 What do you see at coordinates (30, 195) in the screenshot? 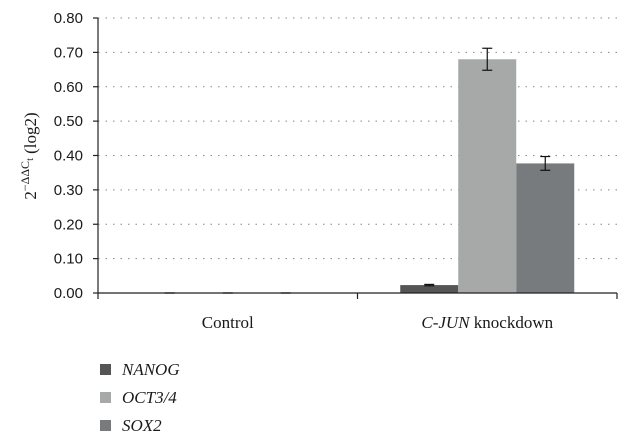
I see `ylabel-base: 2` at bounding box center [30, 195].